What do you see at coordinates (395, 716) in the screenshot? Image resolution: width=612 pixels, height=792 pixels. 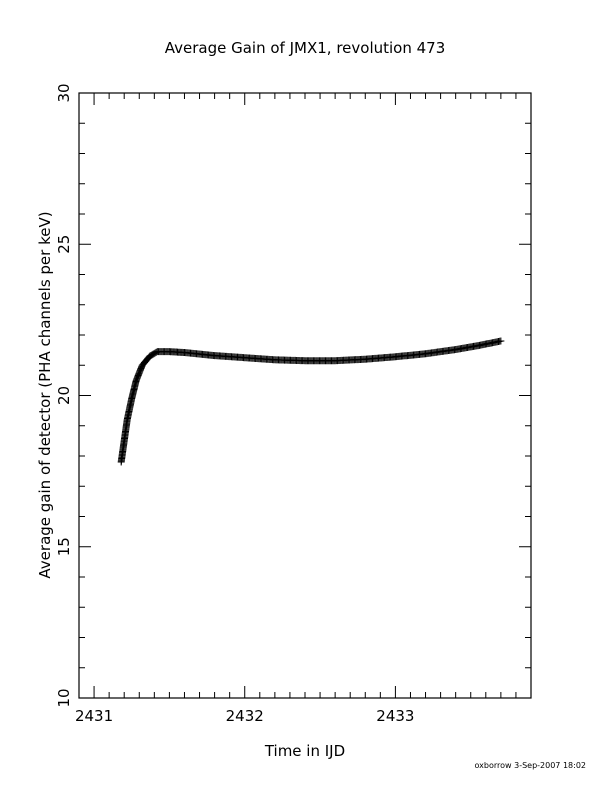 I see `x-tick-label: 2433` at bounding box center [395, 716].